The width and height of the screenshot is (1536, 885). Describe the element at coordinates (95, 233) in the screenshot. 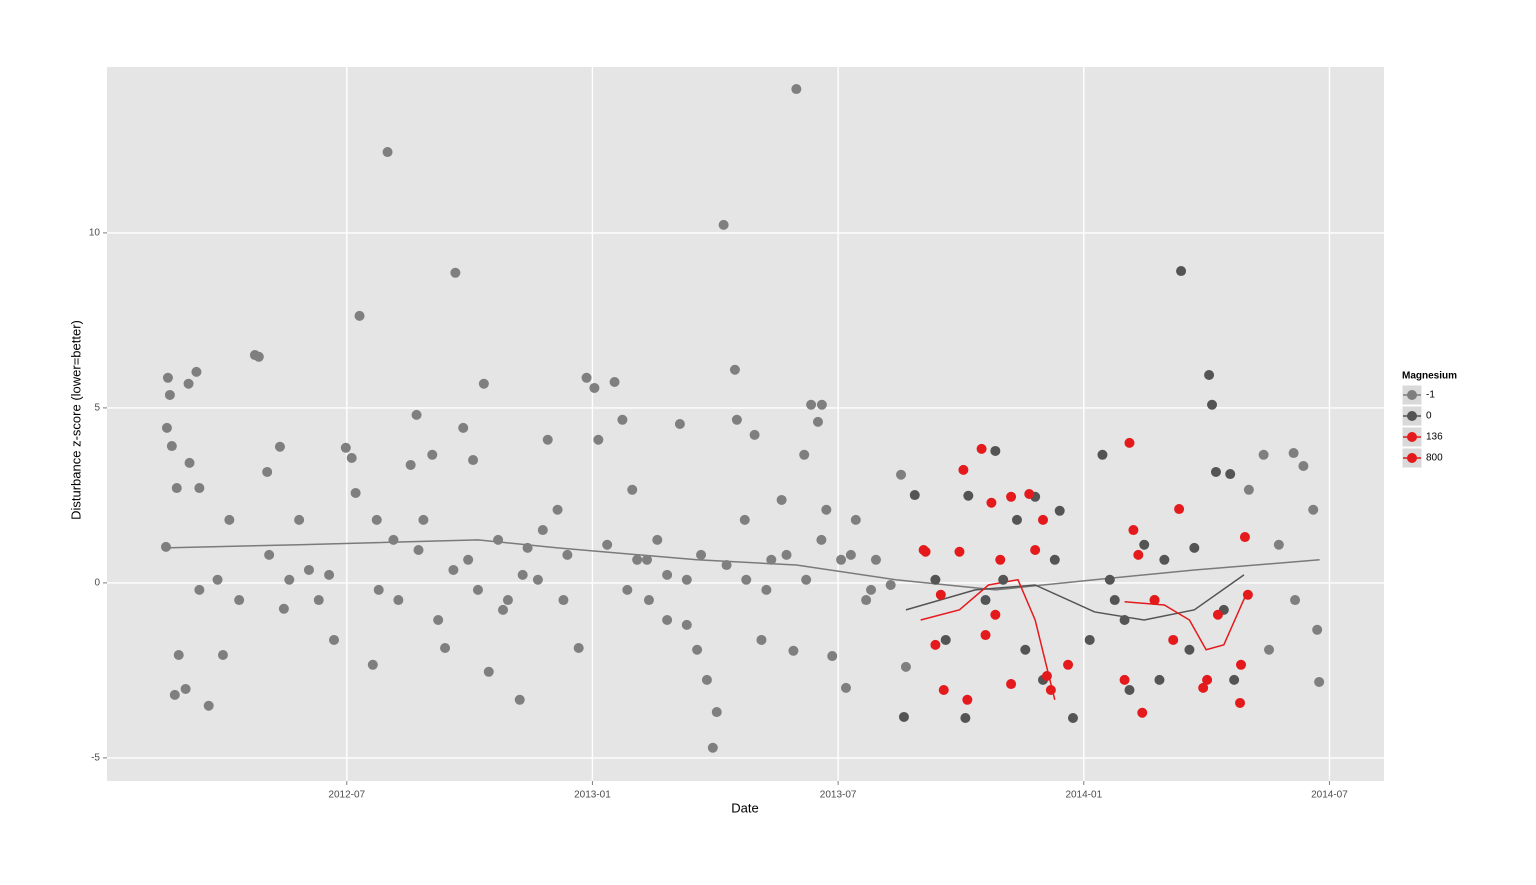

I see `y-tick-label: 10` at that location.